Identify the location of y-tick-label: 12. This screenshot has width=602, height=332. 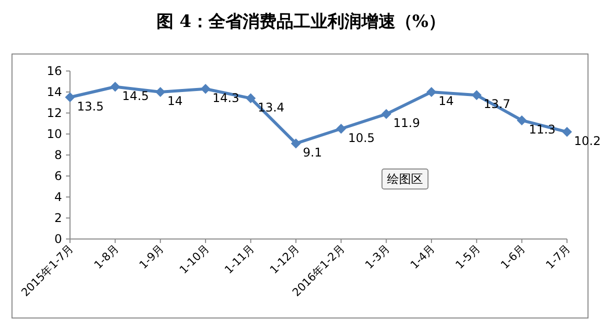
(54, 113).